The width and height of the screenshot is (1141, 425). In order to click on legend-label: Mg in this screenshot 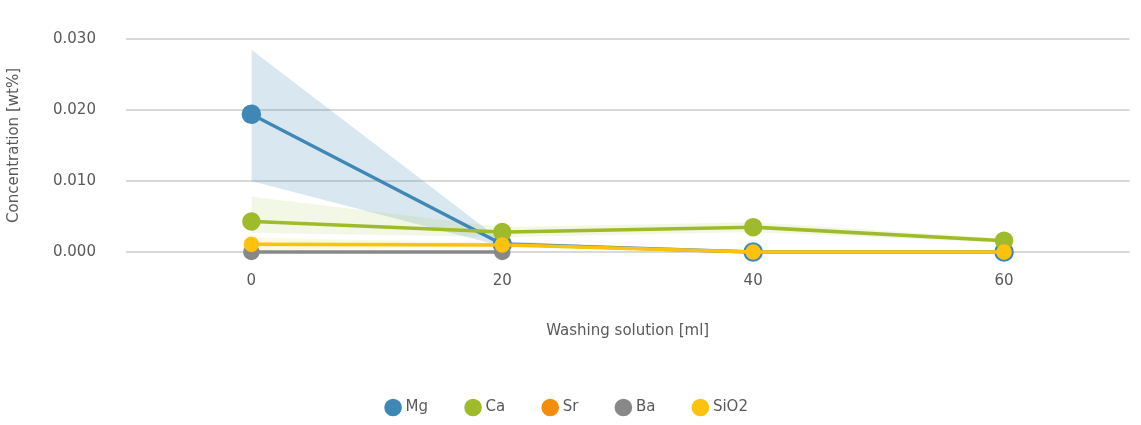, I will do `click(417, 406)`.